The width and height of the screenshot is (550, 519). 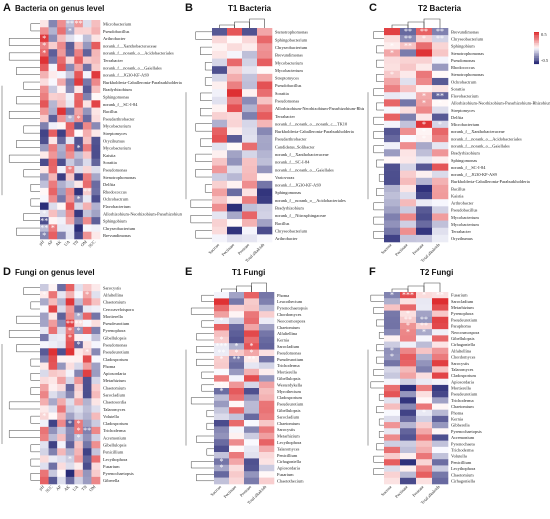 I want to click on row-label: Sarocystis, so click(x=460, y=363).